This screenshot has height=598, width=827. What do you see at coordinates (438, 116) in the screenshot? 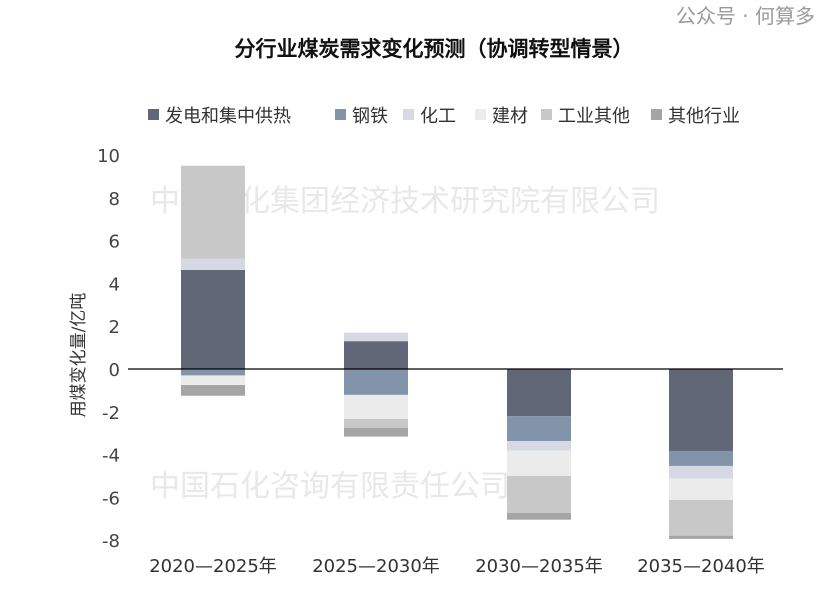
I see `legend-label: 化工` at bounding box center [438, 116].